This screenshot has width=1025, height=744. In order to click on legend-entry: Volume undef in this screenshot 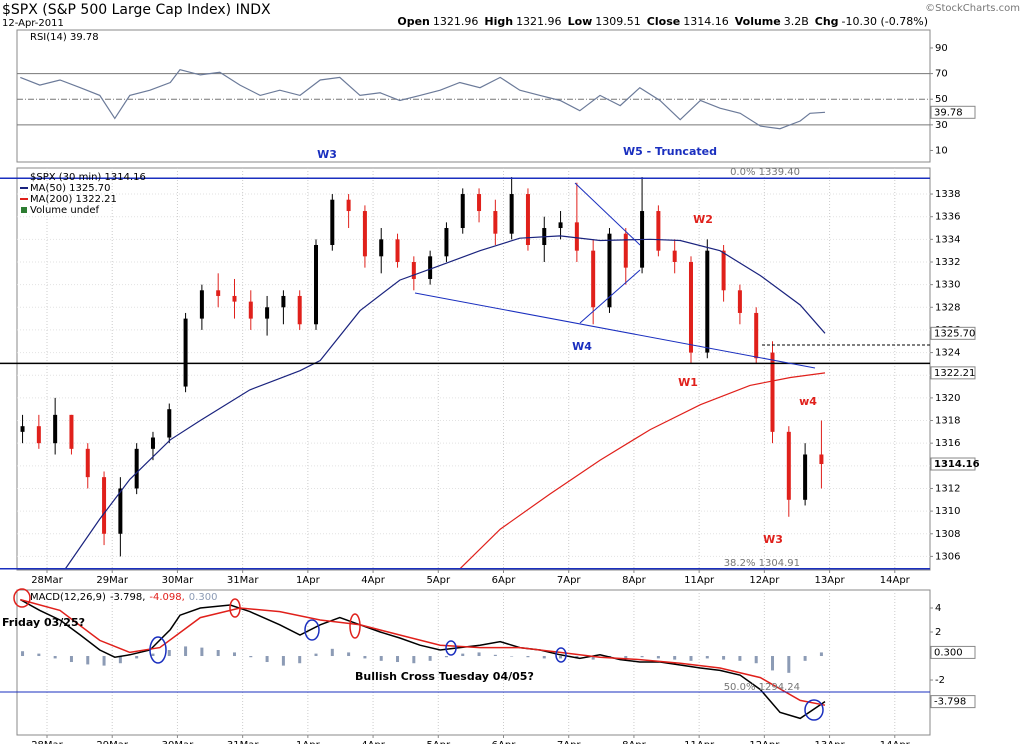, I will do `click(65, 210)`.